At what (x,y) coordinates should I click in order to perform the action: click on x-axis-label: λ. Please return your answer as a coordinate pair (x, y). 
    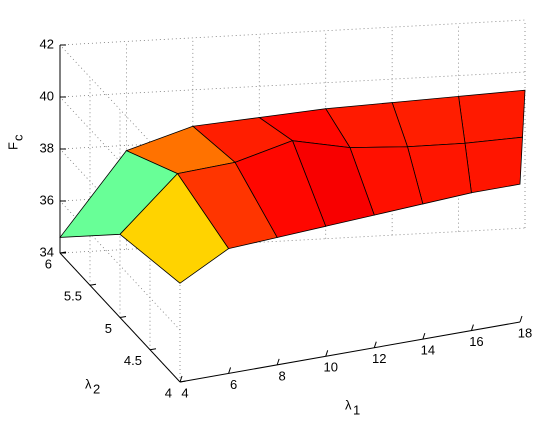
    Looking at the image, I should click on (348, 404).